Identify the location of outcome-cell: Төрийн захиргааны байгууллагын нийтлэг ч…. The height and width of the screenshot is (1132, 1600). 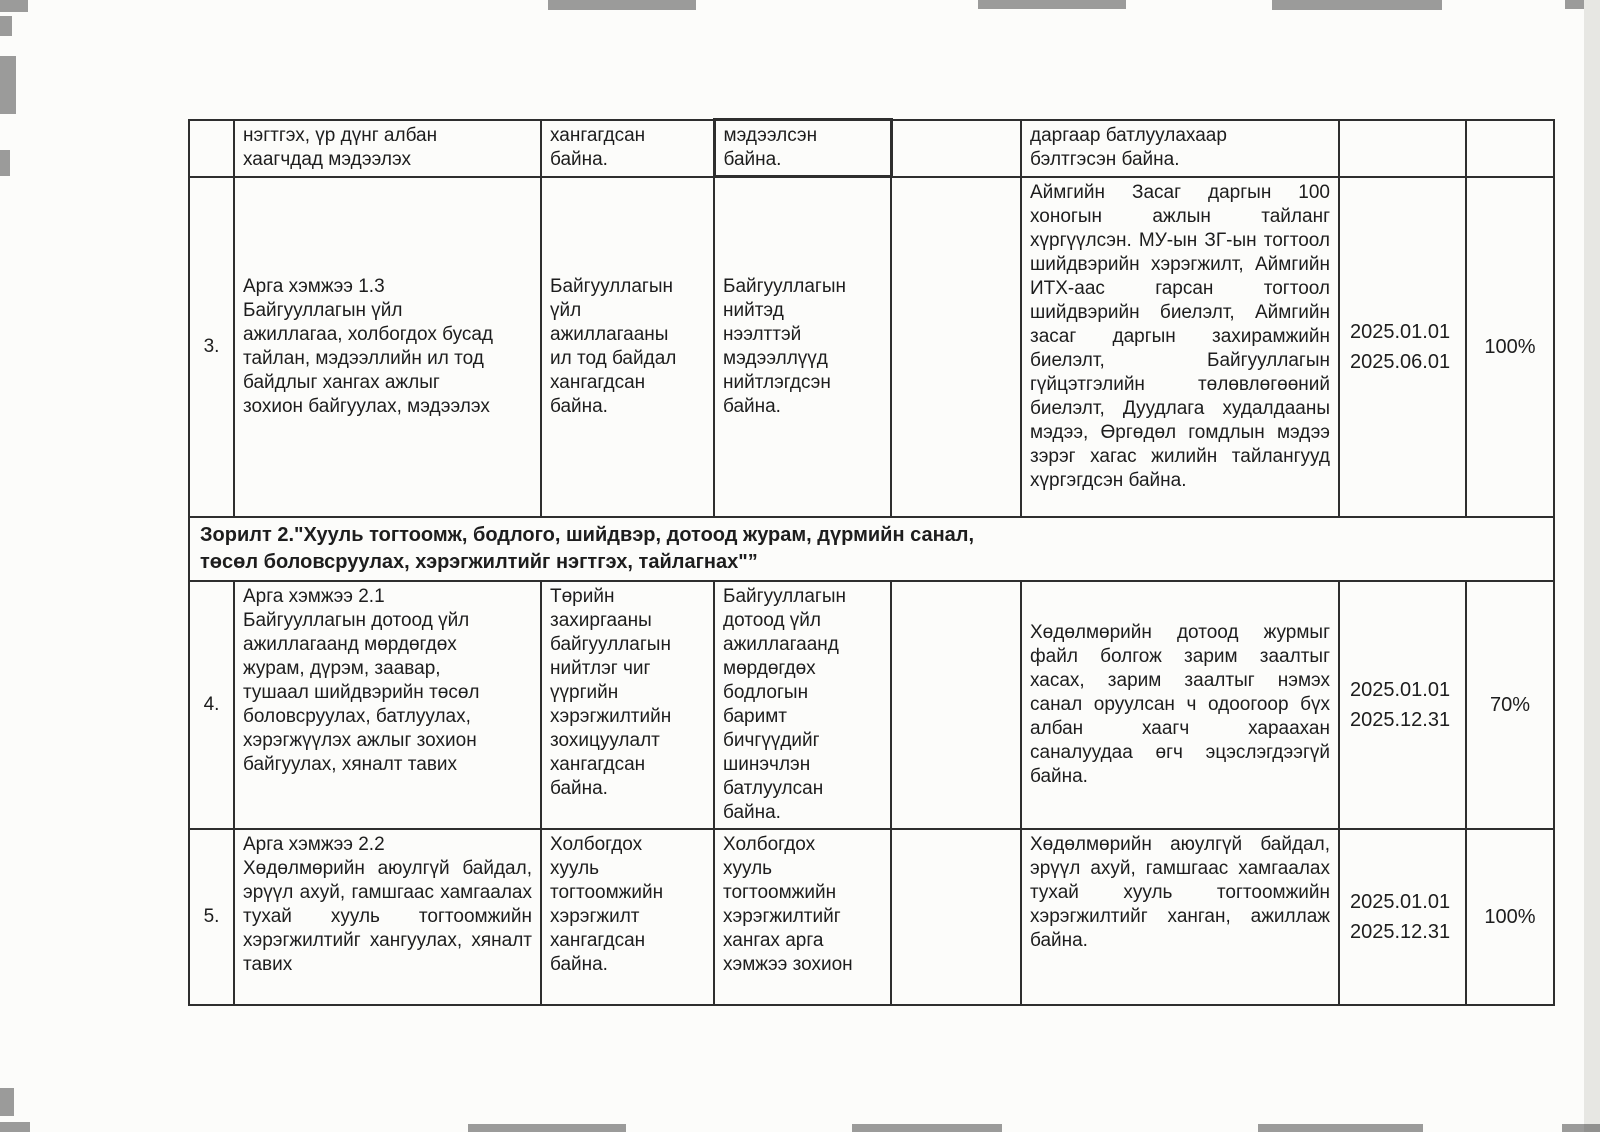
(627, 704).